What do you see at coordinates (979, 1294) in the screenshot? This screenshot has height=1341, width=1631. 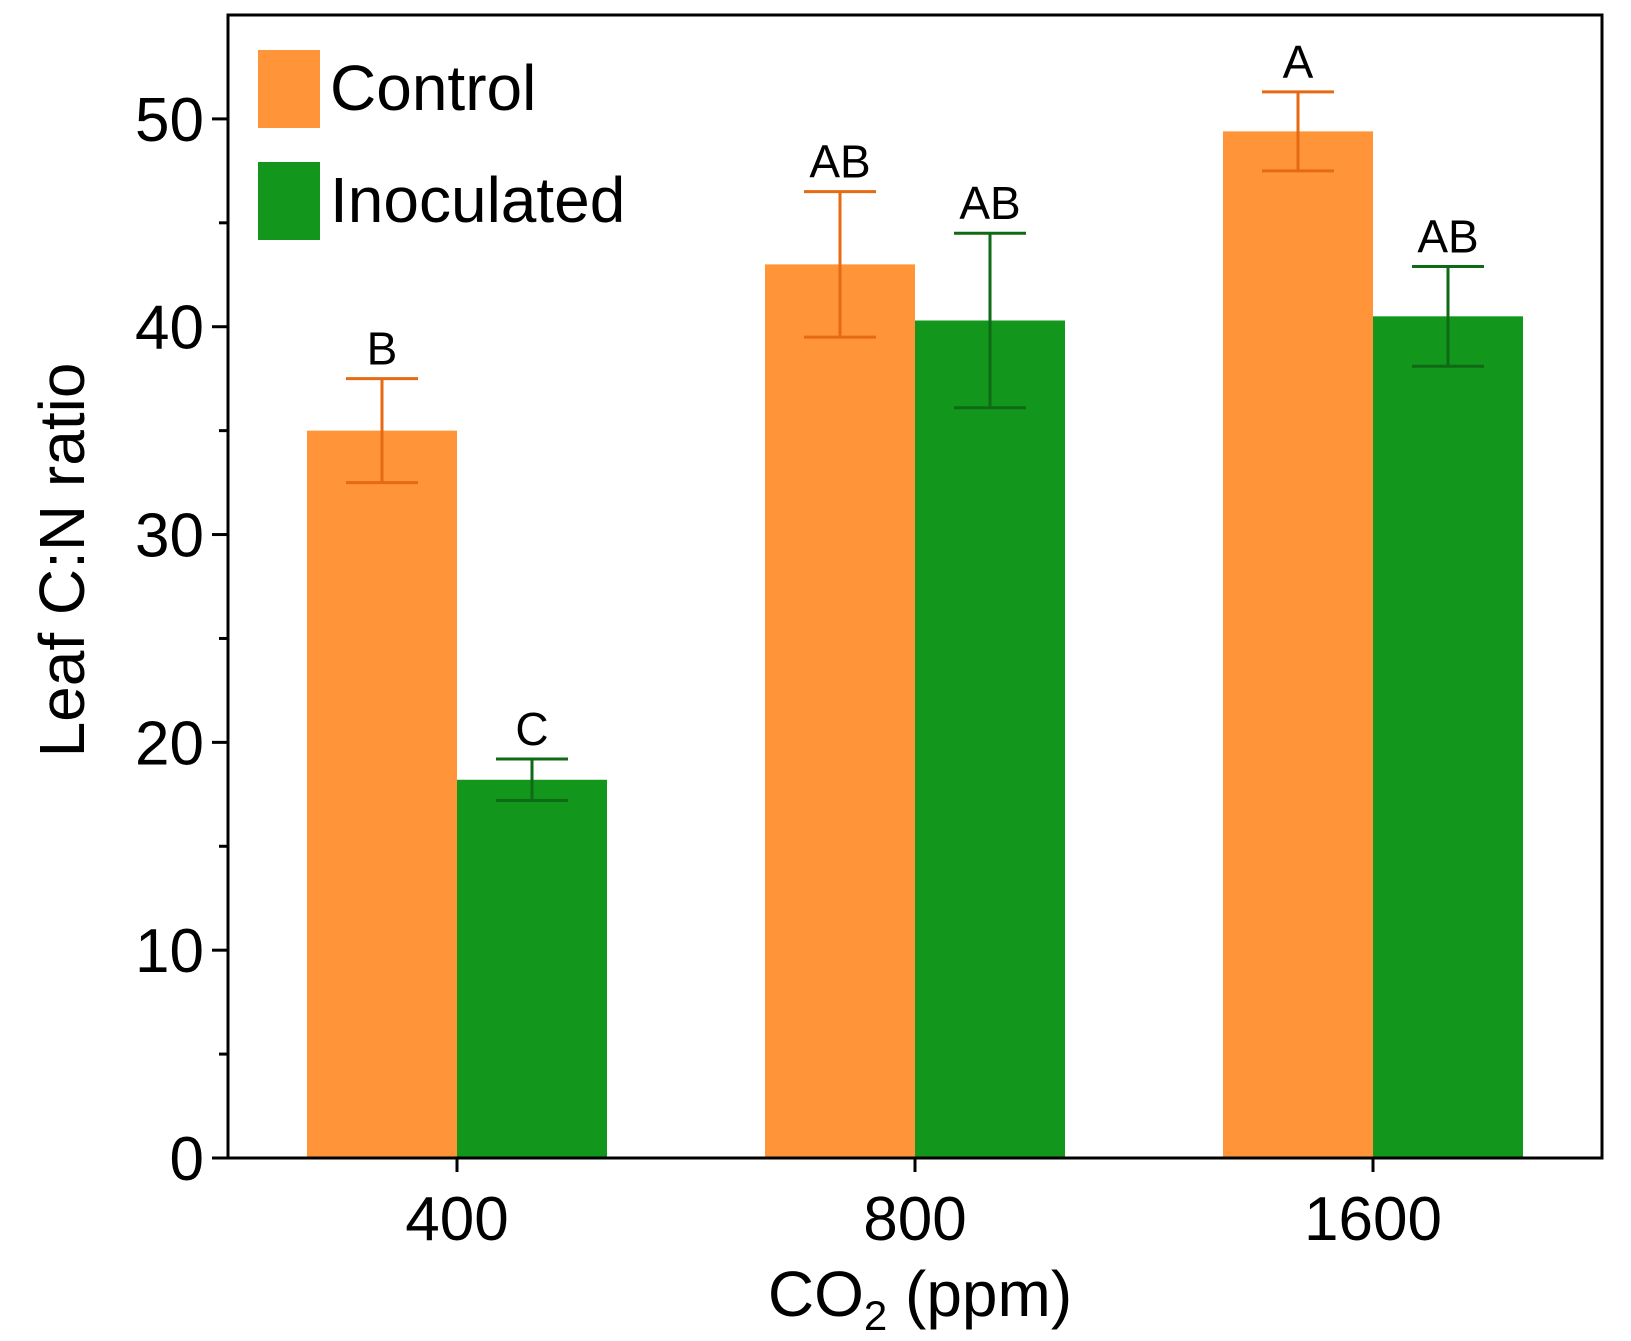 I see `x-axis-title-suffix: (ppm)` at bounding box center [979, 1294].